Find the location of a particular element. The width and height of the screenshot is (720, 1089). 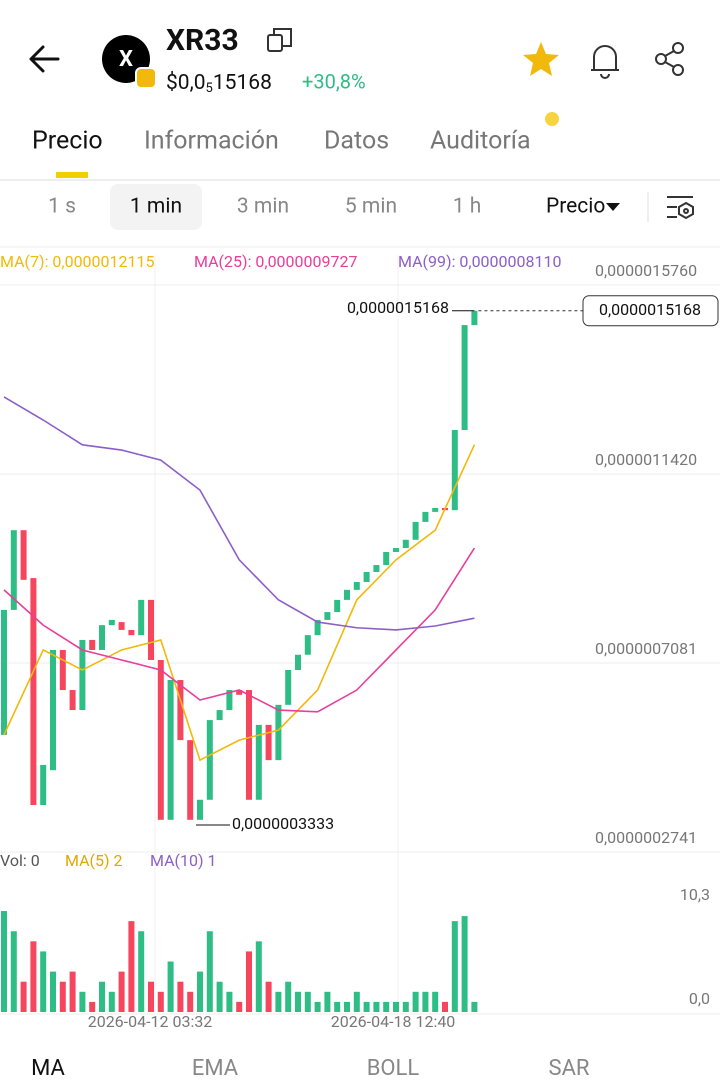

time-label: 2026-04-12 03:32 is located at coordinates (150, 1021).